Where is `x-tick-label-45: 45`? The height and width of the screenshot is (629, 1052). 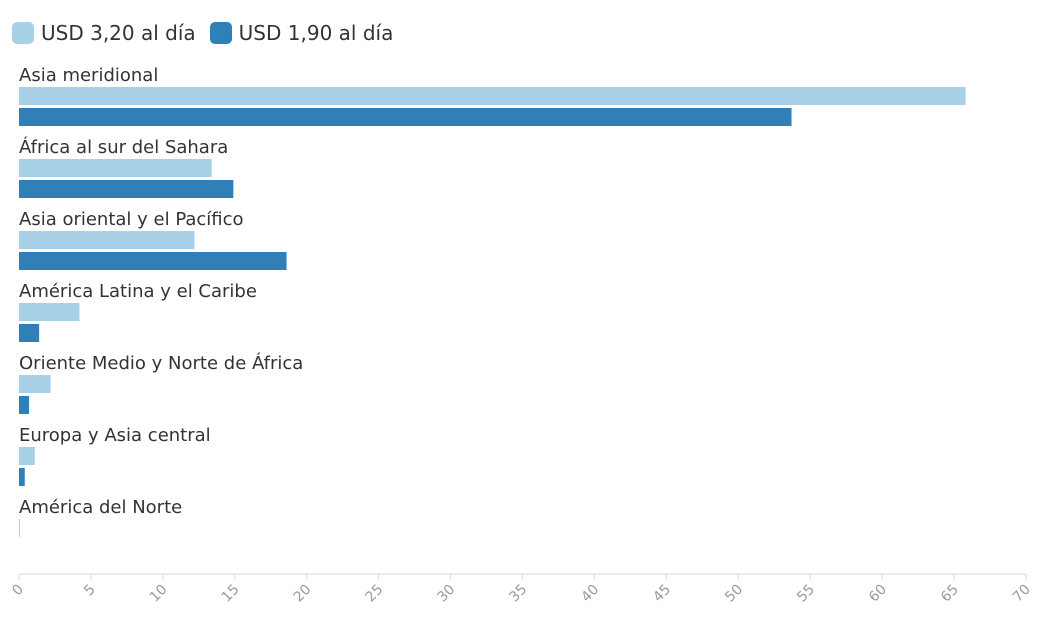
x-tick-label-45: 45 is located at coordinates (662, 594).